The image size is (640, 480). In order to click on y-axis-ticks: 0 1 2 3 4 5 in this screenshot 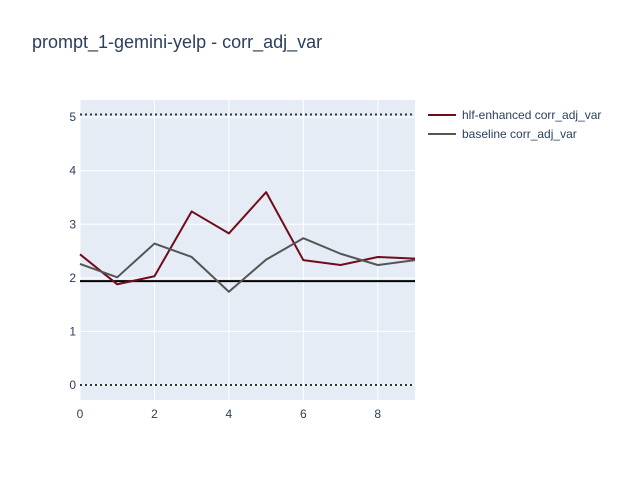, I will do `click(72, 251)`.